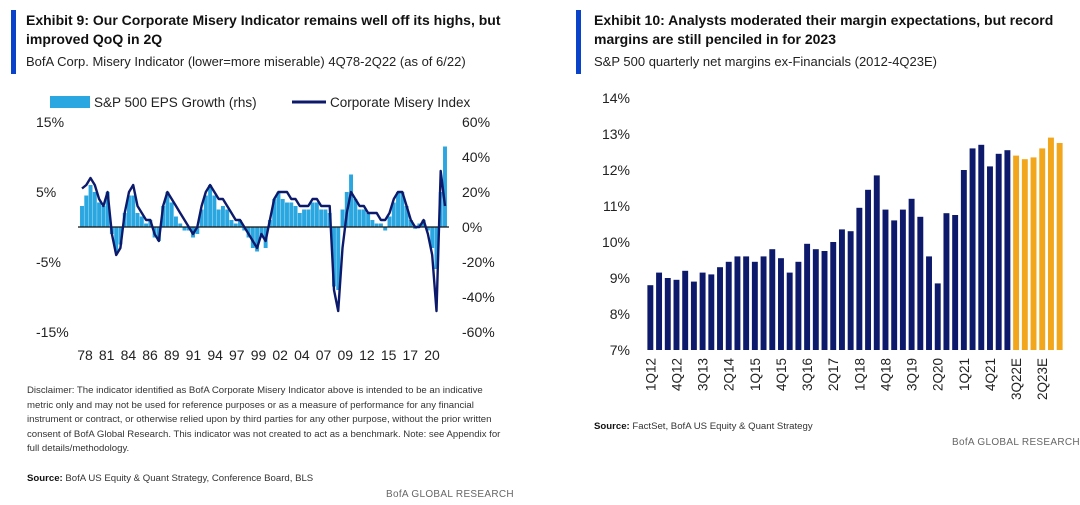  What do you see at coordinates (703, 374) in the screenshot?
I see `x-axis-tick-label: 3Q13` at bounding box center [703, 374].